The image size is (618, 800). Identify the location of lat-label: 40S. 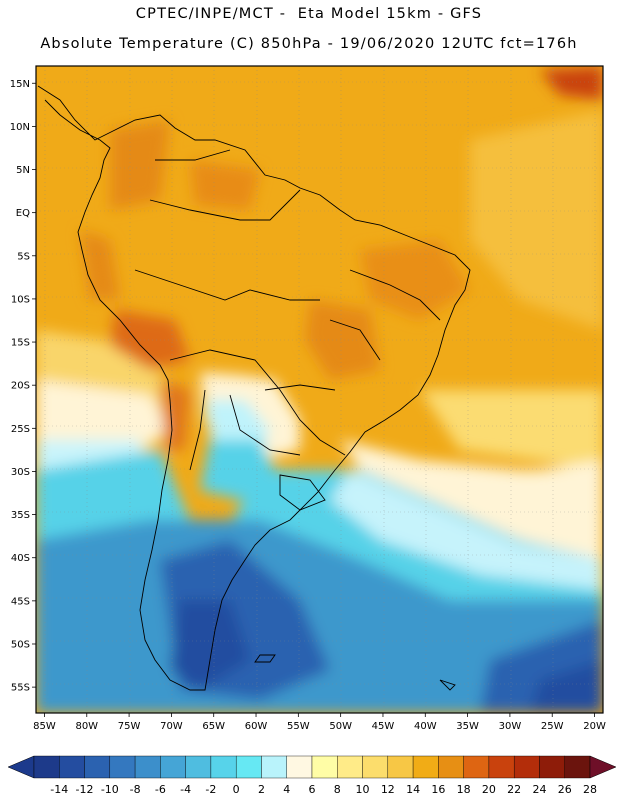
(20, 558).